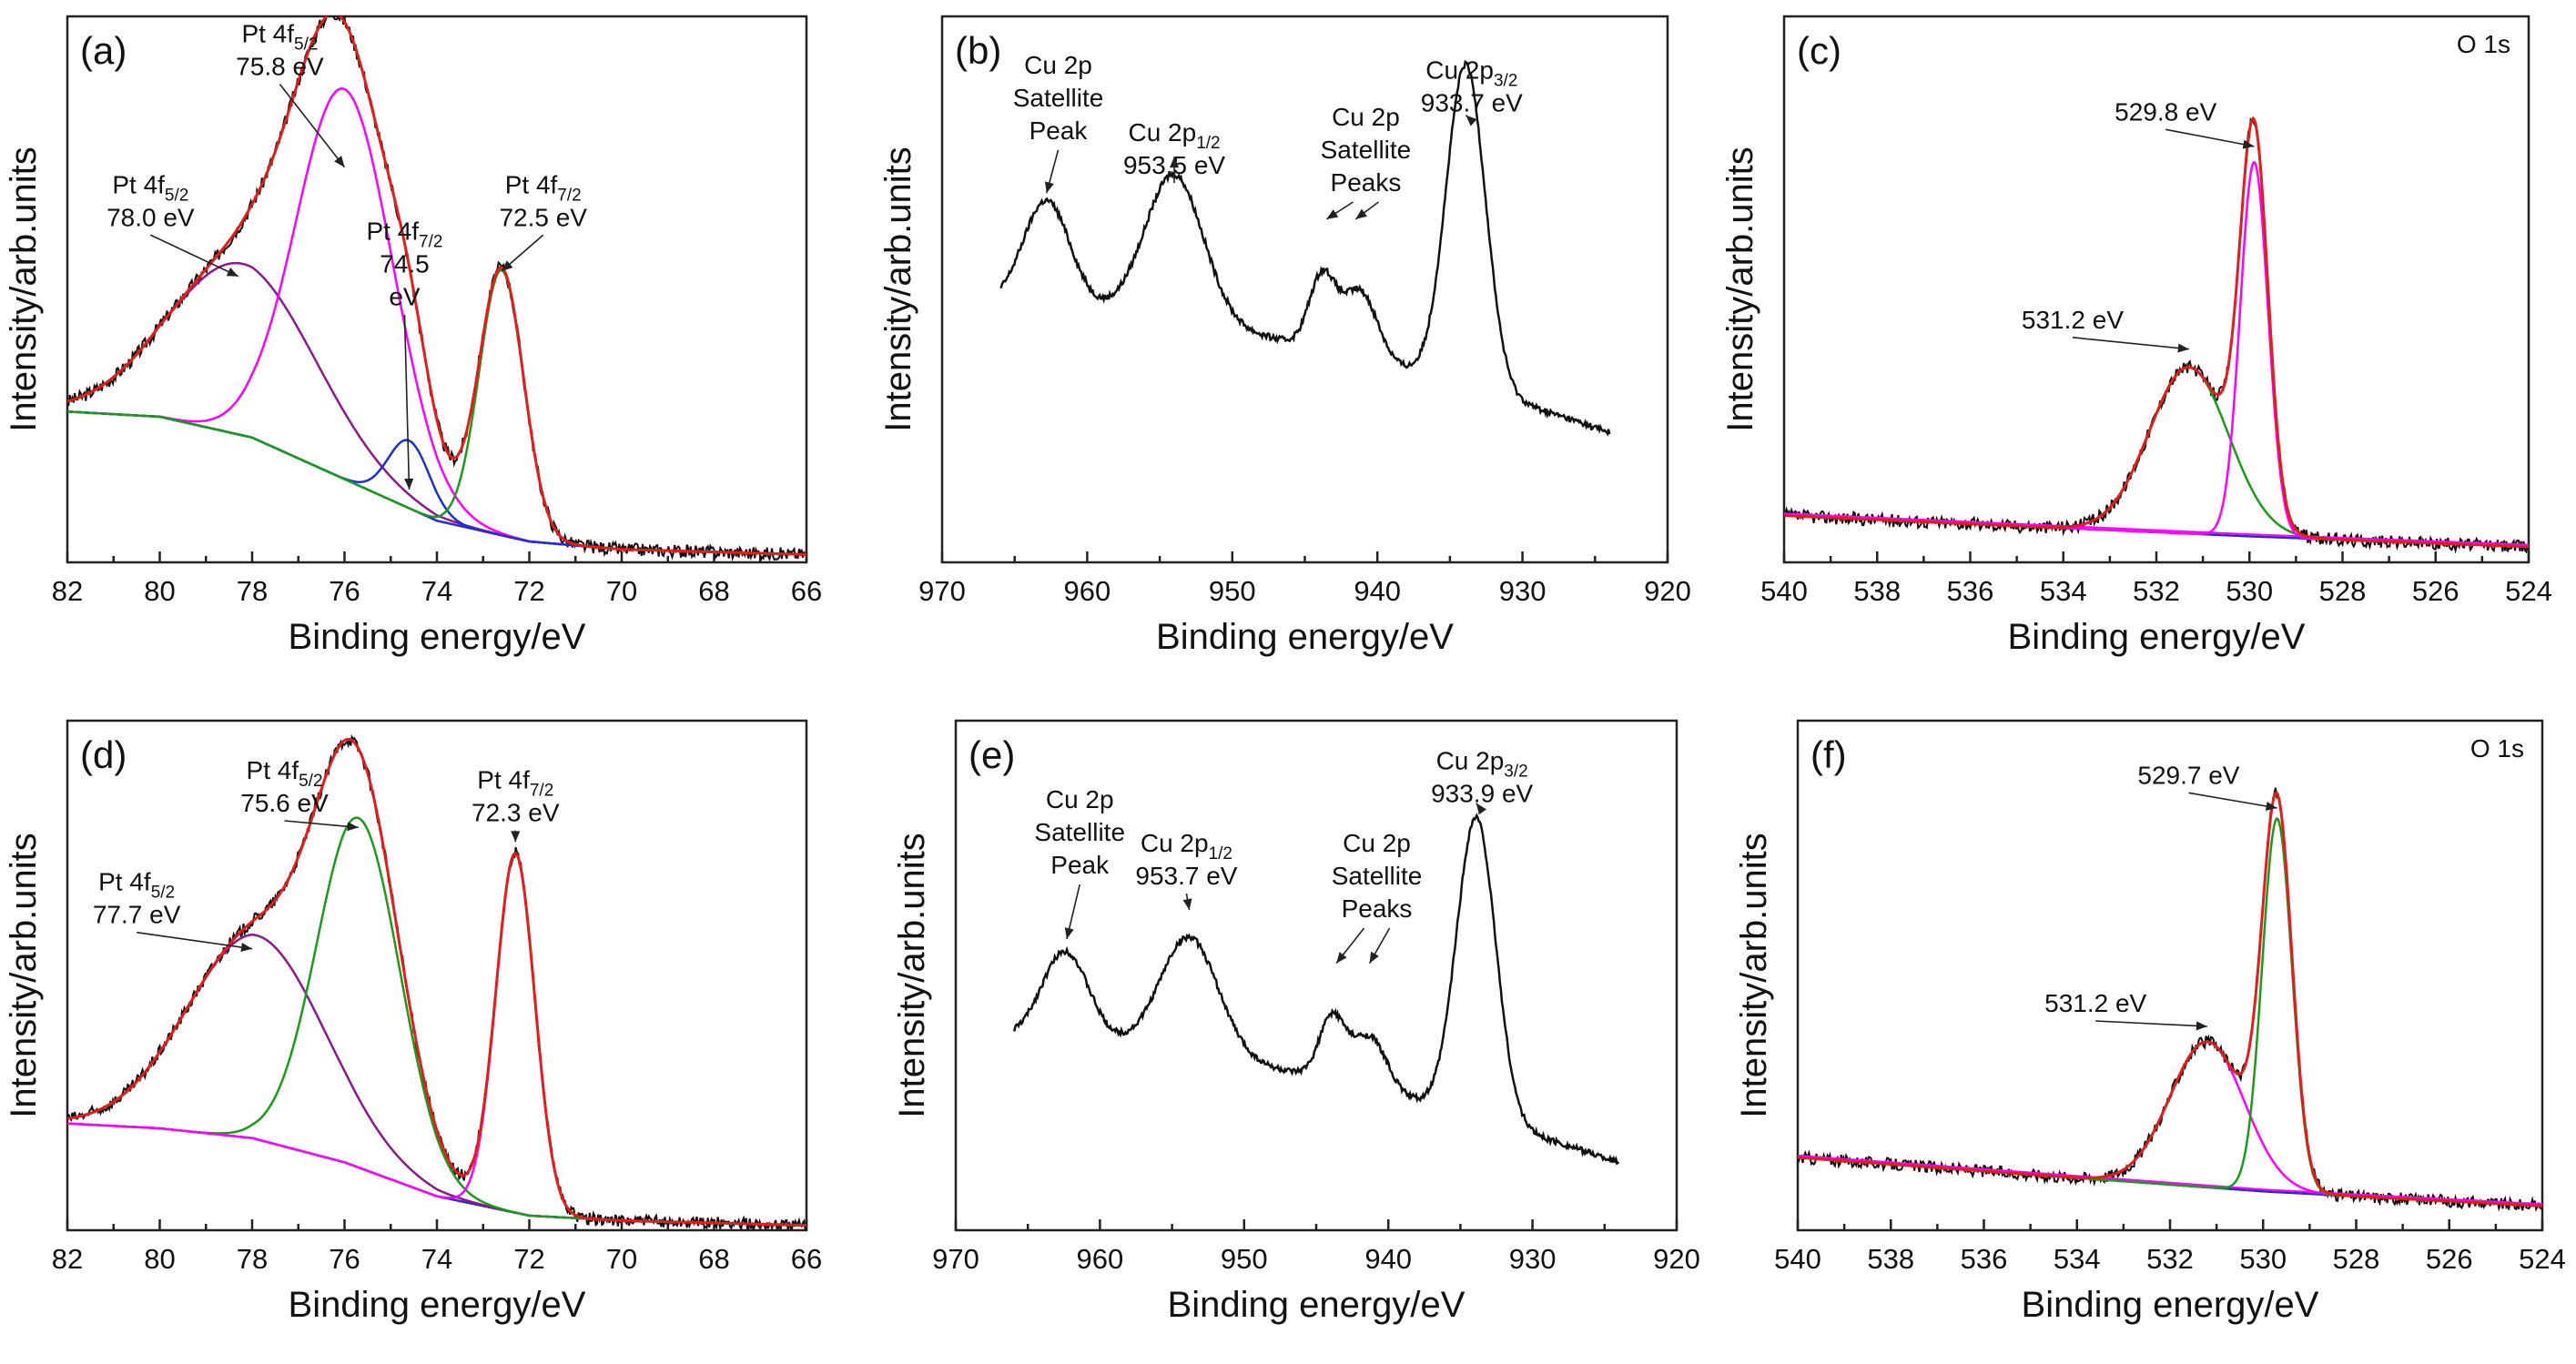 The image size is (2576, 1364). Describe the element at coordinates (173, 910) in the screenshot. I see `peak-annotation: Pt 4f5/277.7 eV` at that location.